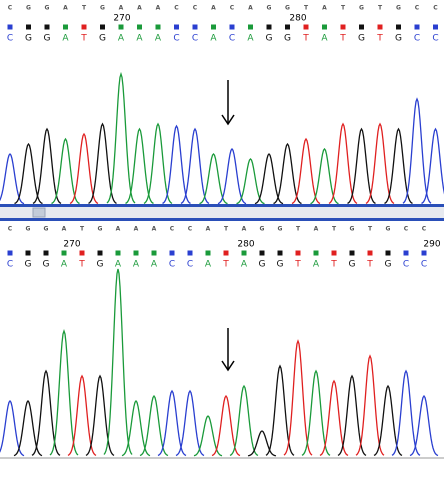 This screenshot has width=444, height=484. Describe the element at coordinates (222, 205) in the screenshot. I see `panel-border` at that location.